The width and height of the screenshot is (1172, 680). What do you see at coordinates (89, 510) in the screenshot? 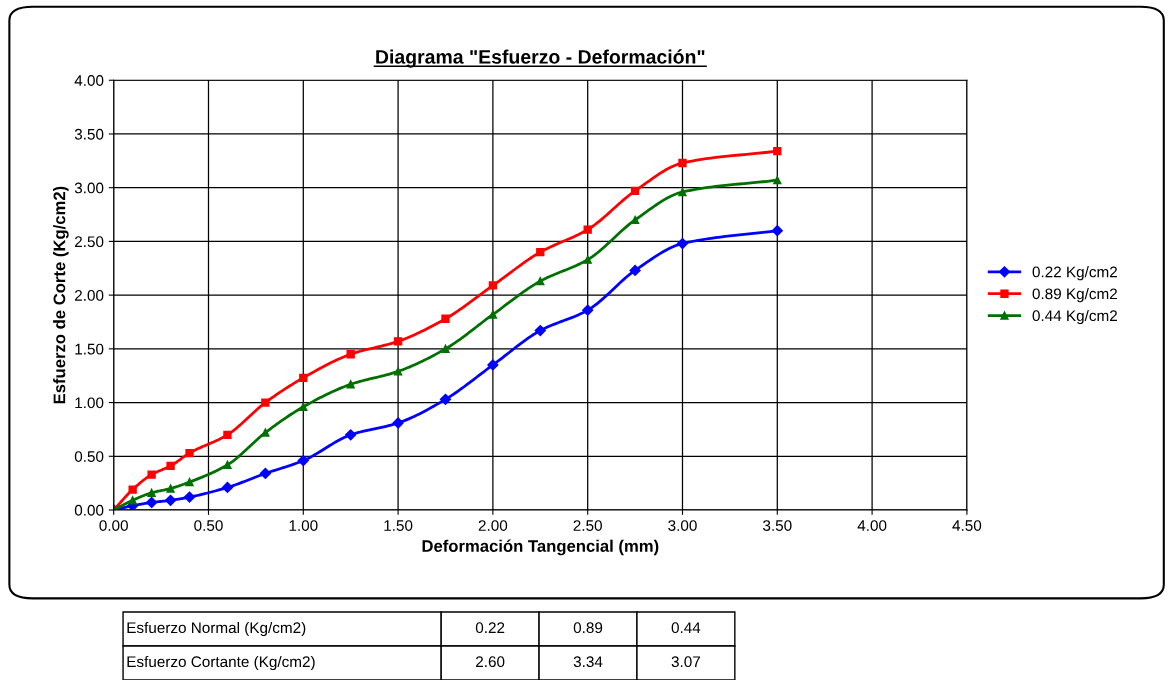
I see `y-tick-label: 0.00` at bounding box center [89, 510].